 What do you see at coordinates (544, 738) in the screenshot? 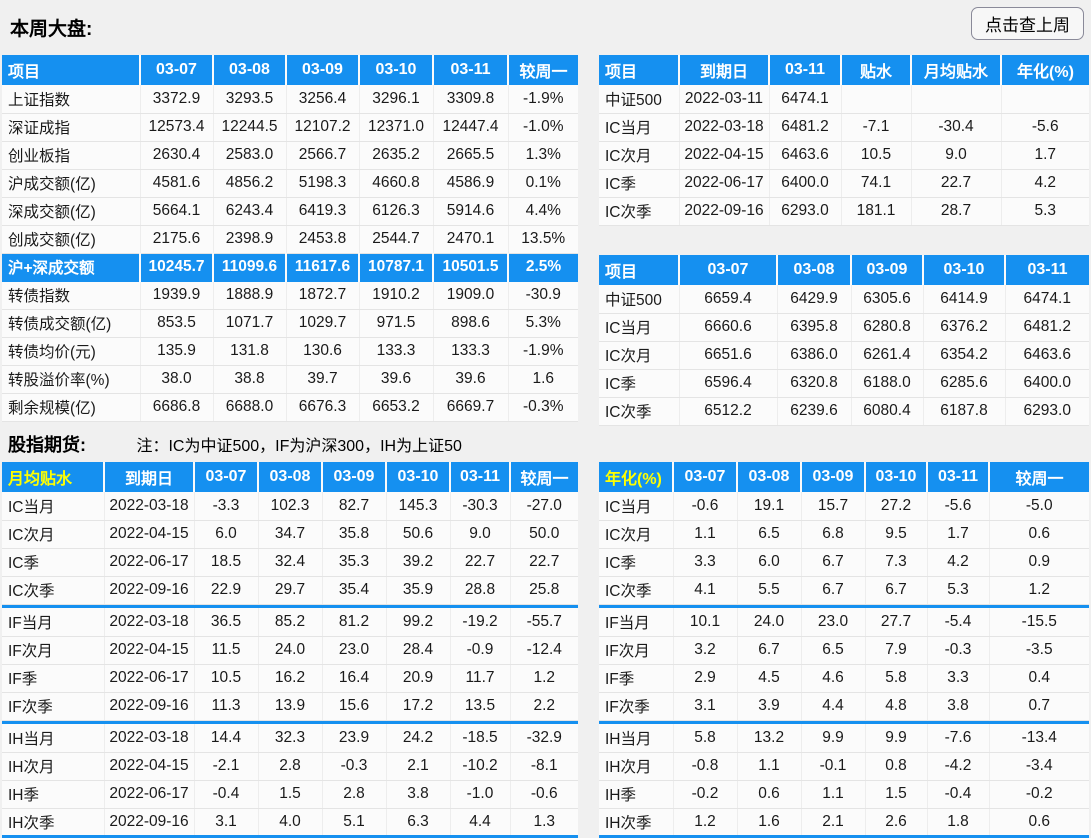
I see `cell: -32.9` at bounding box center [544, 738].